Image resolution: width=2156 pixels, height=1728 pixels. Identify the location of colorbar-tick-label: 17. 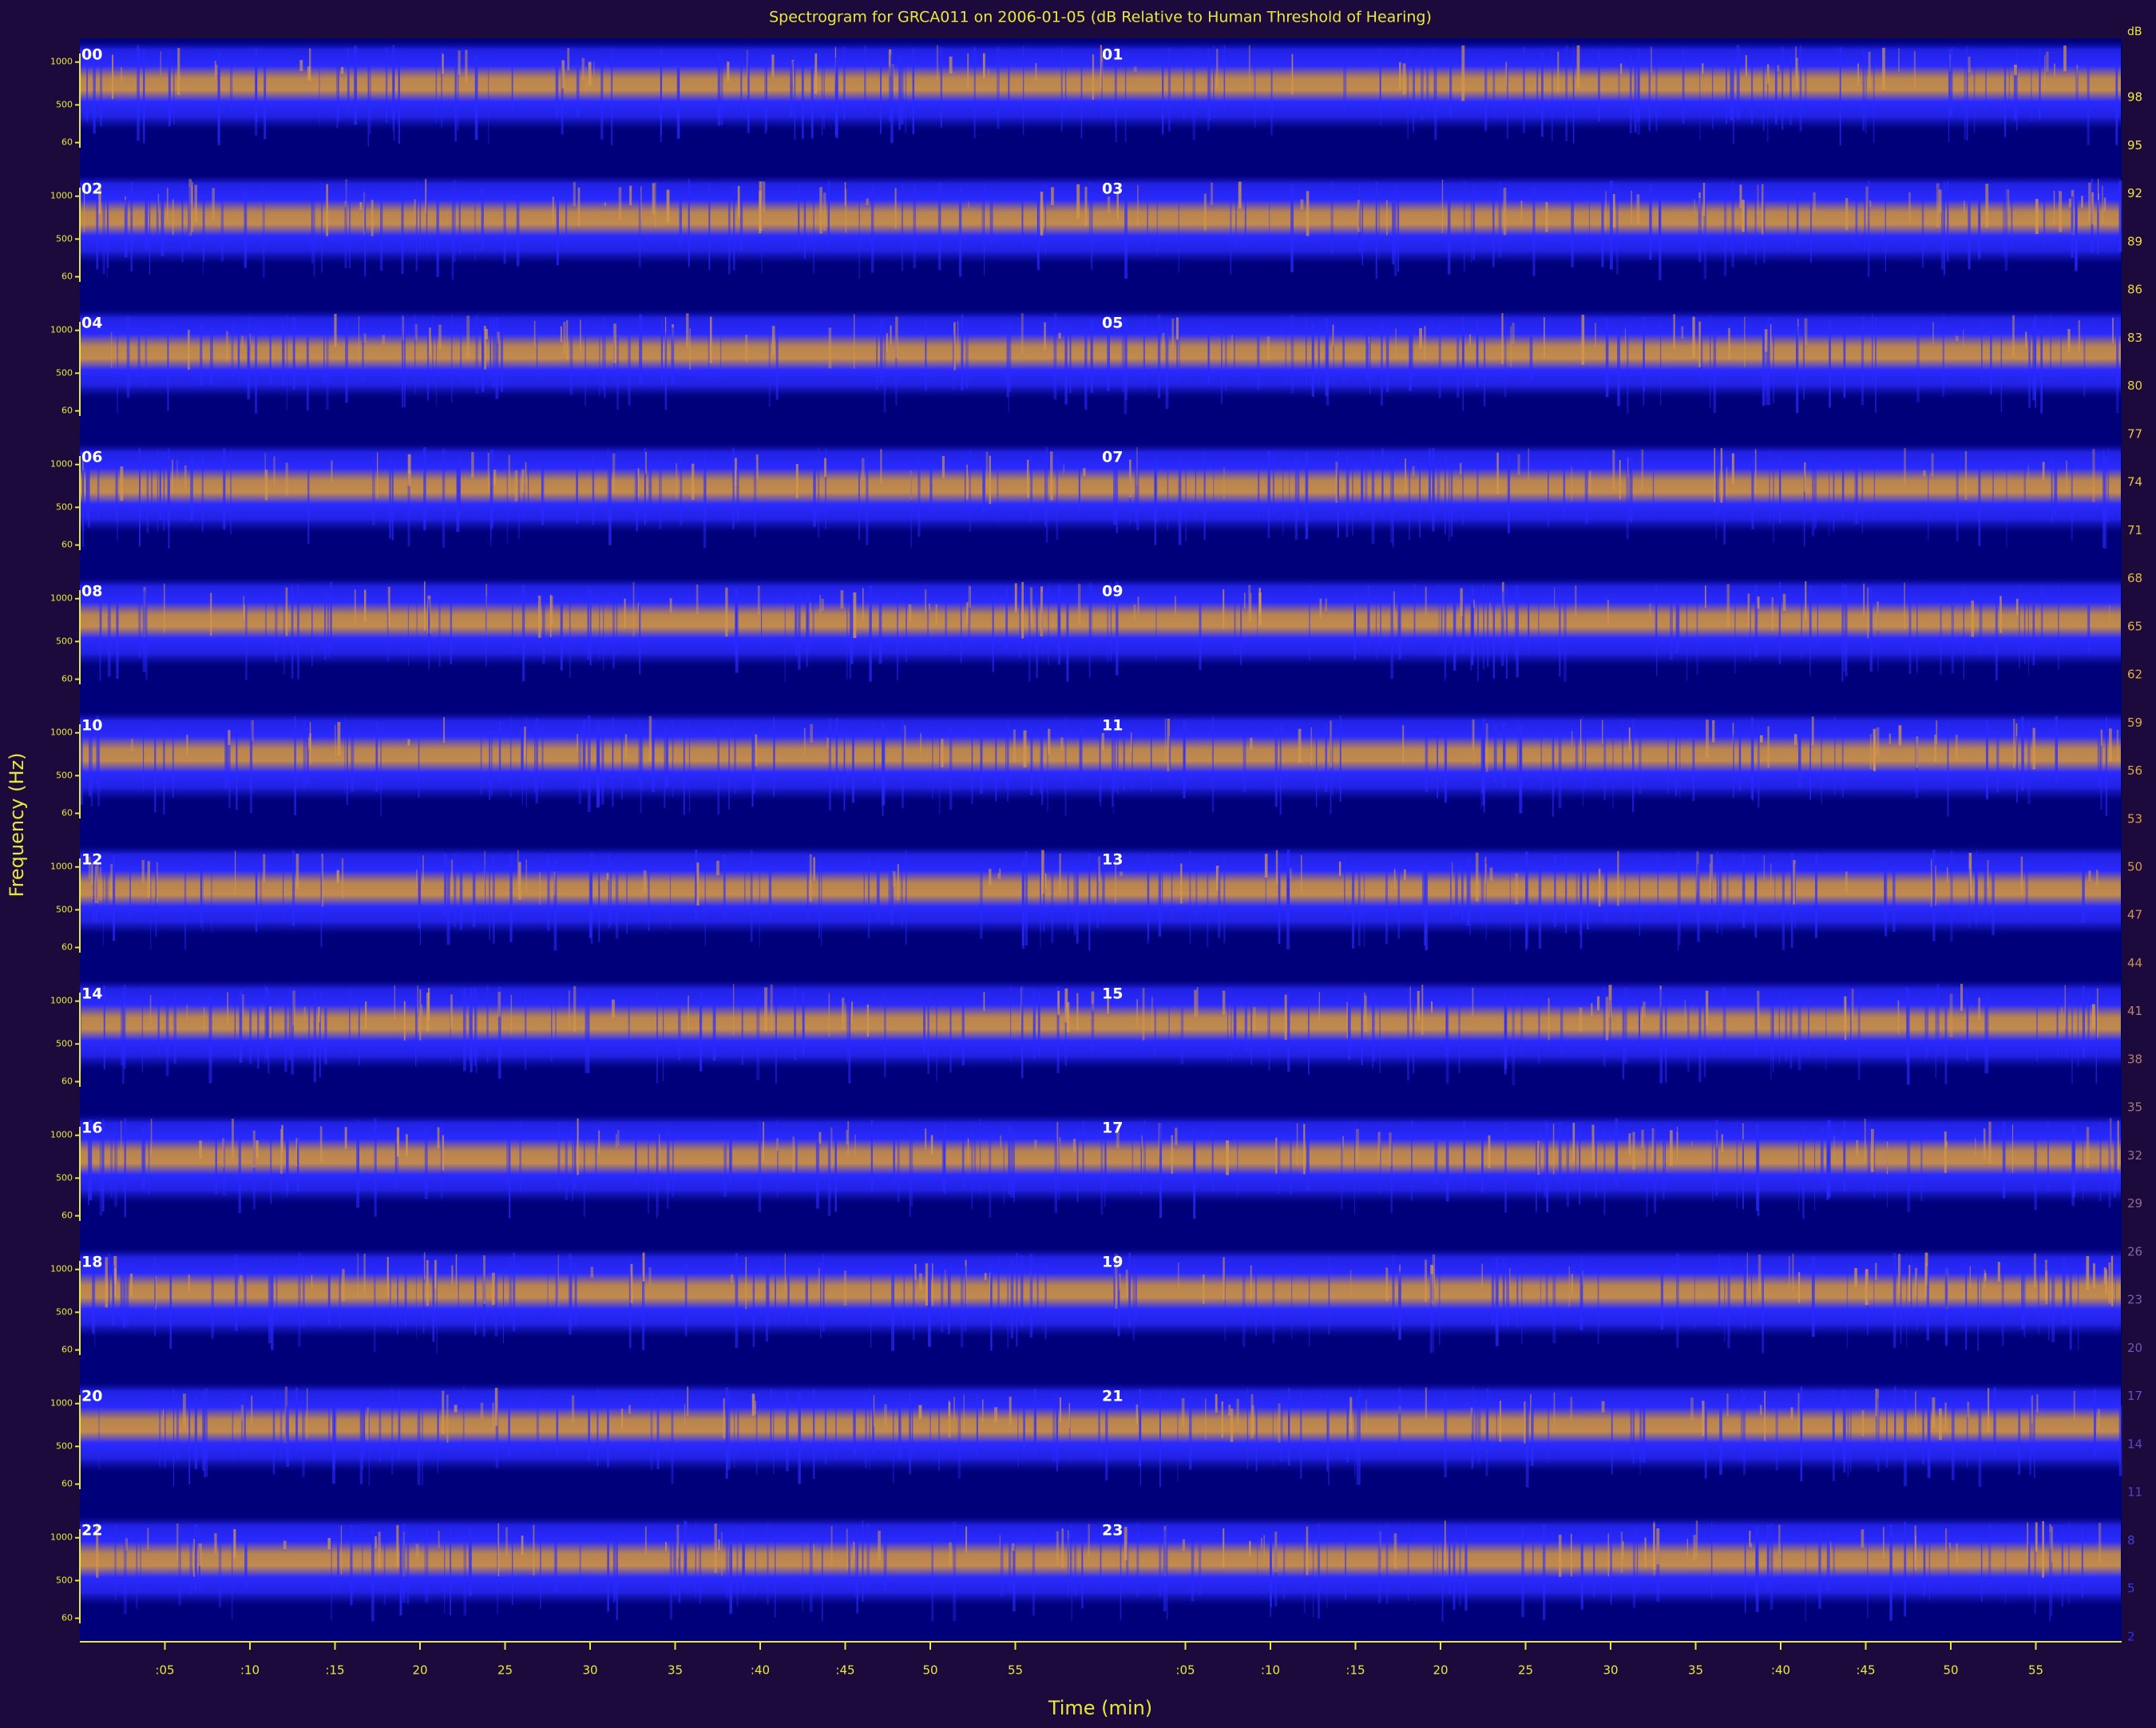
(2134, 1396).